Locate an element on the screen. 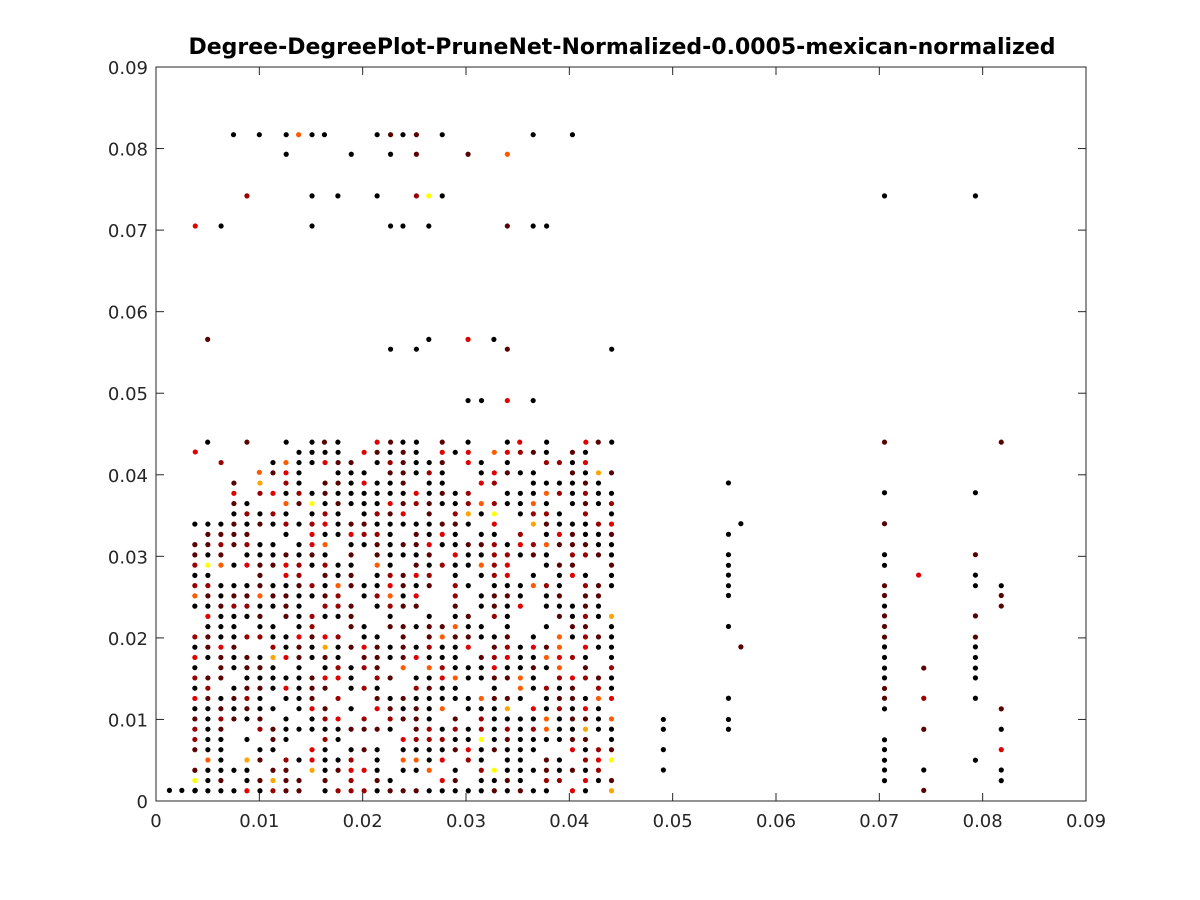 The width and height of the screenshot is (1200, 900). x-tick-label: 0.06 is located at coordinates (776, 821).